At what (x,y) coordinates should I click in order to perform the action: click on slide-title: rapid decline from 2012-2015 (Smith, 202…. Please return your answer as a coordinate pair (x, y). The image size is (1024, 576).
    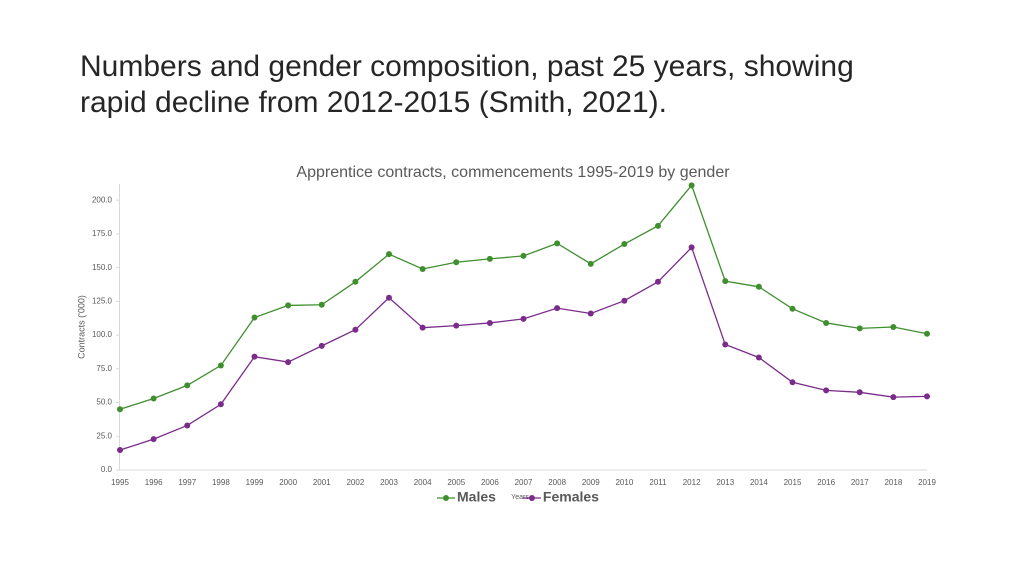
    Looking at the image, I should click on (373, 102).